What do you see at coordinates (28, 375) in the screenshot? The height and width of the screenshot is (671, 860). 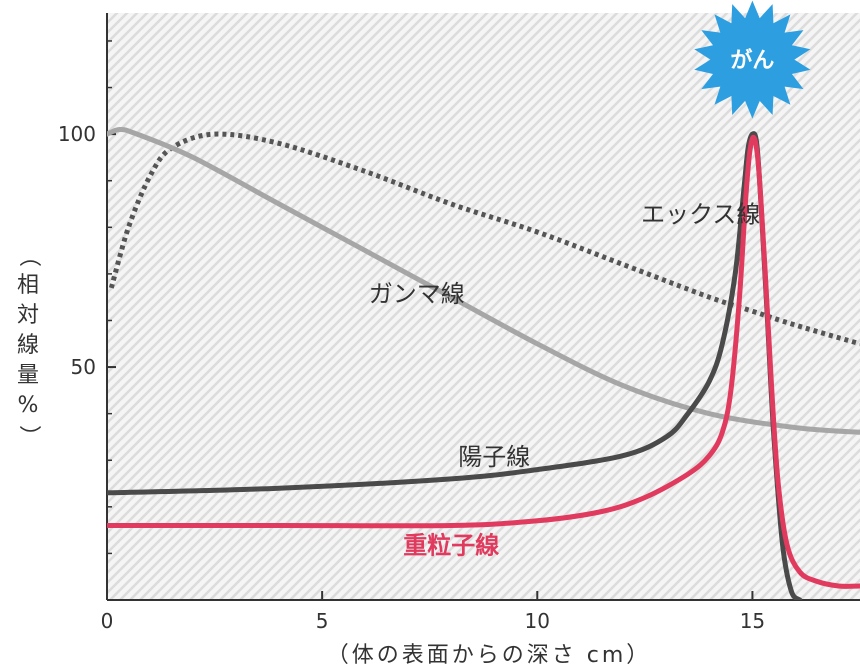 I see `y-axis-label-char: 量` at bounding box center [28, 375].